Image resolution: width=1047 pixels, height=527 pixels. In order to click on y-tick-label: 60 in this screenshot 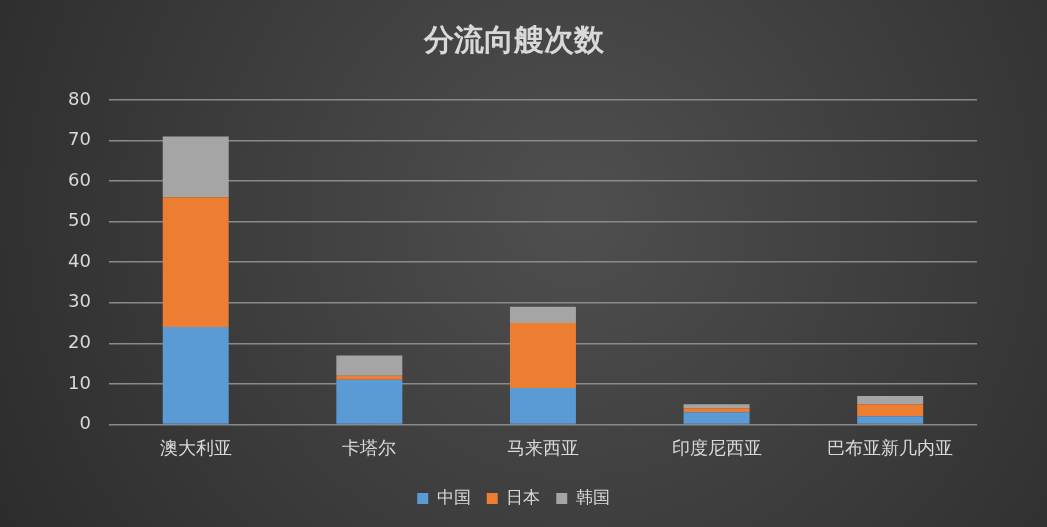, I will do `click(79, 179)`.